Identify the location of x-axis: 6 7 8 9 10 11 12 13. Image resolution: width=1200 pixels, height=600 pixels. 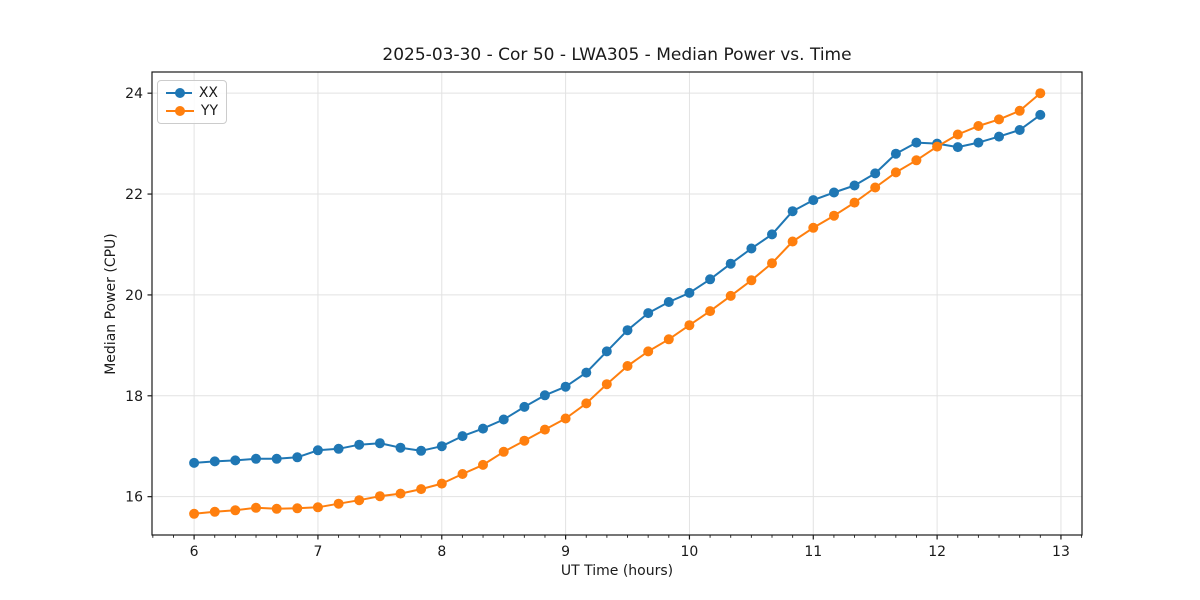
(617, 547).